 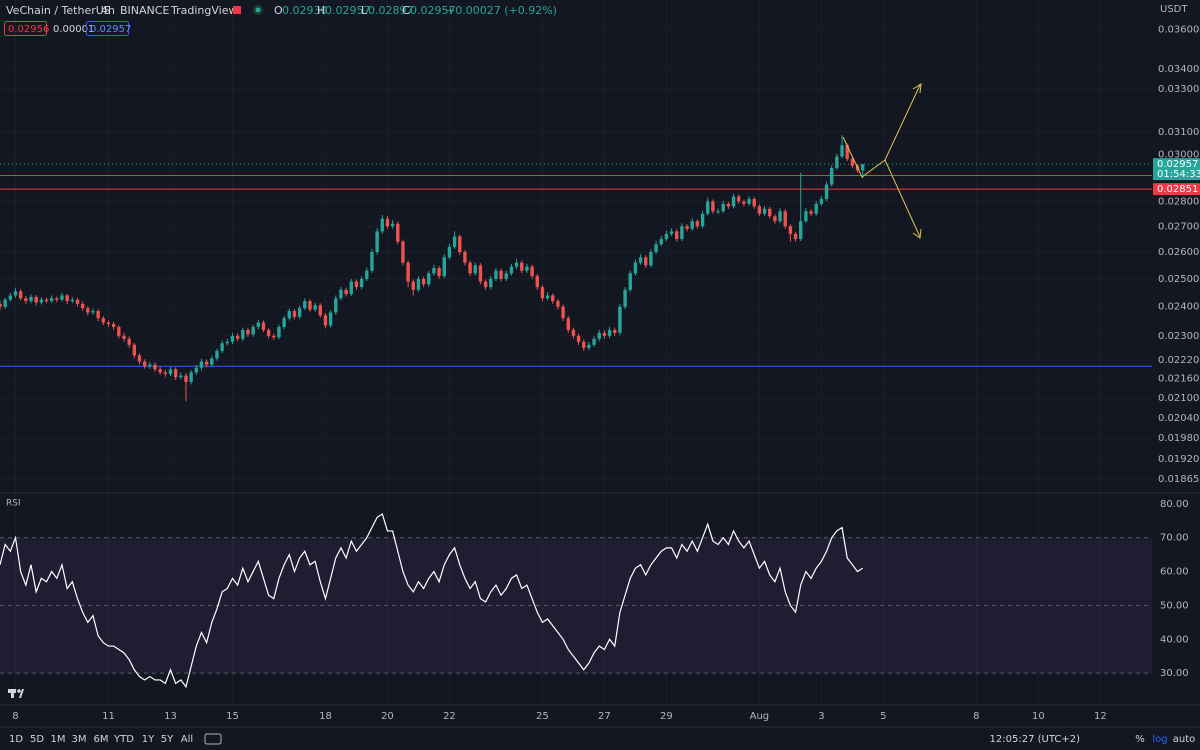 I want to click on auto-toggle: auto, so click(x=1184, y=739).